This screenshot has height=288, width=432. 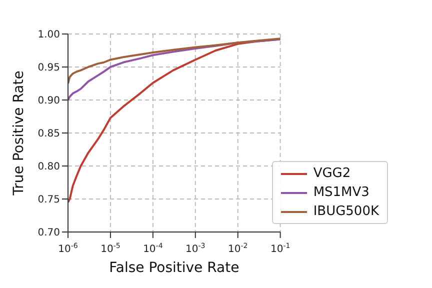 I want to click on x-tick-label: 10$^{-4}$, so click(x=153, y=248).